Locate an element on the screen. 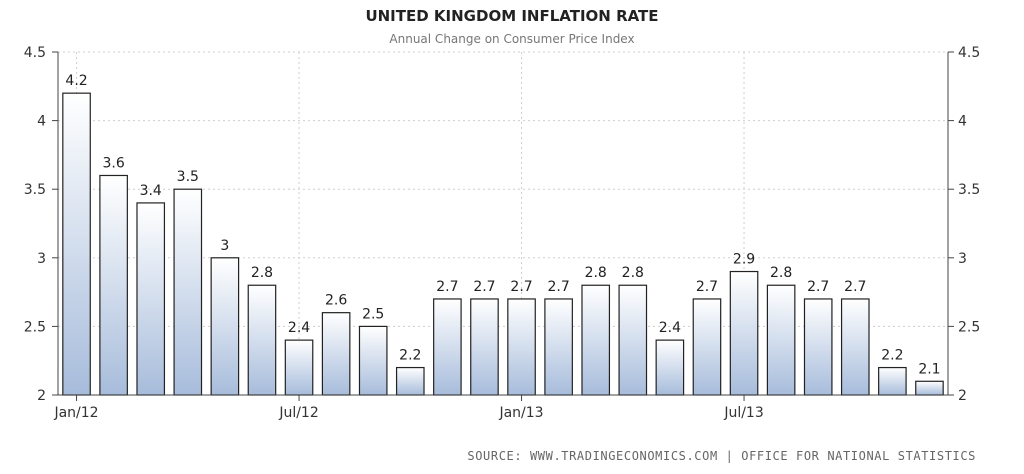 This screenshot has height=474, width=1024. data-label-20: 2.7 is located at coordinates (818, 287).